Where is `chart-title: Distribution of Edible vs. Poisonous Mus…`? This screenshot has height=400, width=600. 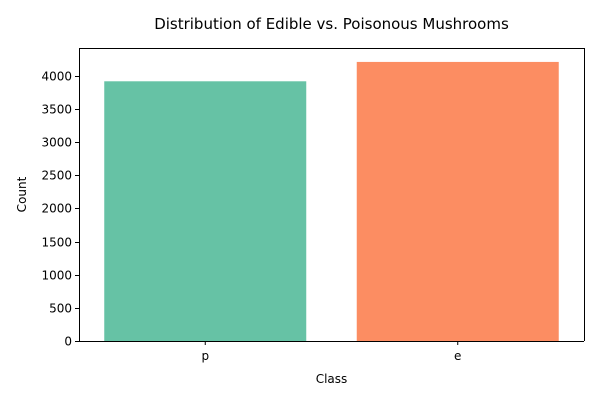
chart-title: Distribution of Edible vs. Poisonous Mus… is located at coordinates (331, 24).